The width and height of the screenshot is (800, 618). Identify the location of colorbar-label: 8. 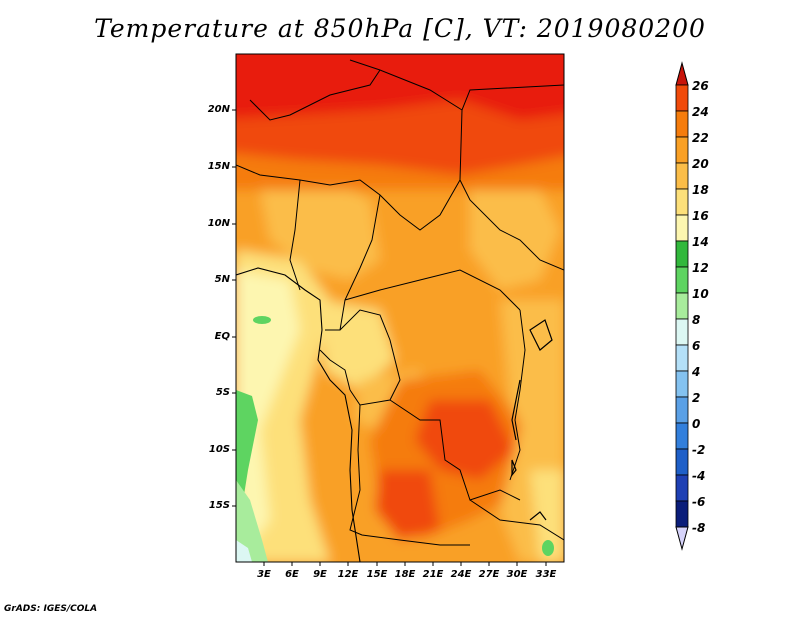
(696, 320).